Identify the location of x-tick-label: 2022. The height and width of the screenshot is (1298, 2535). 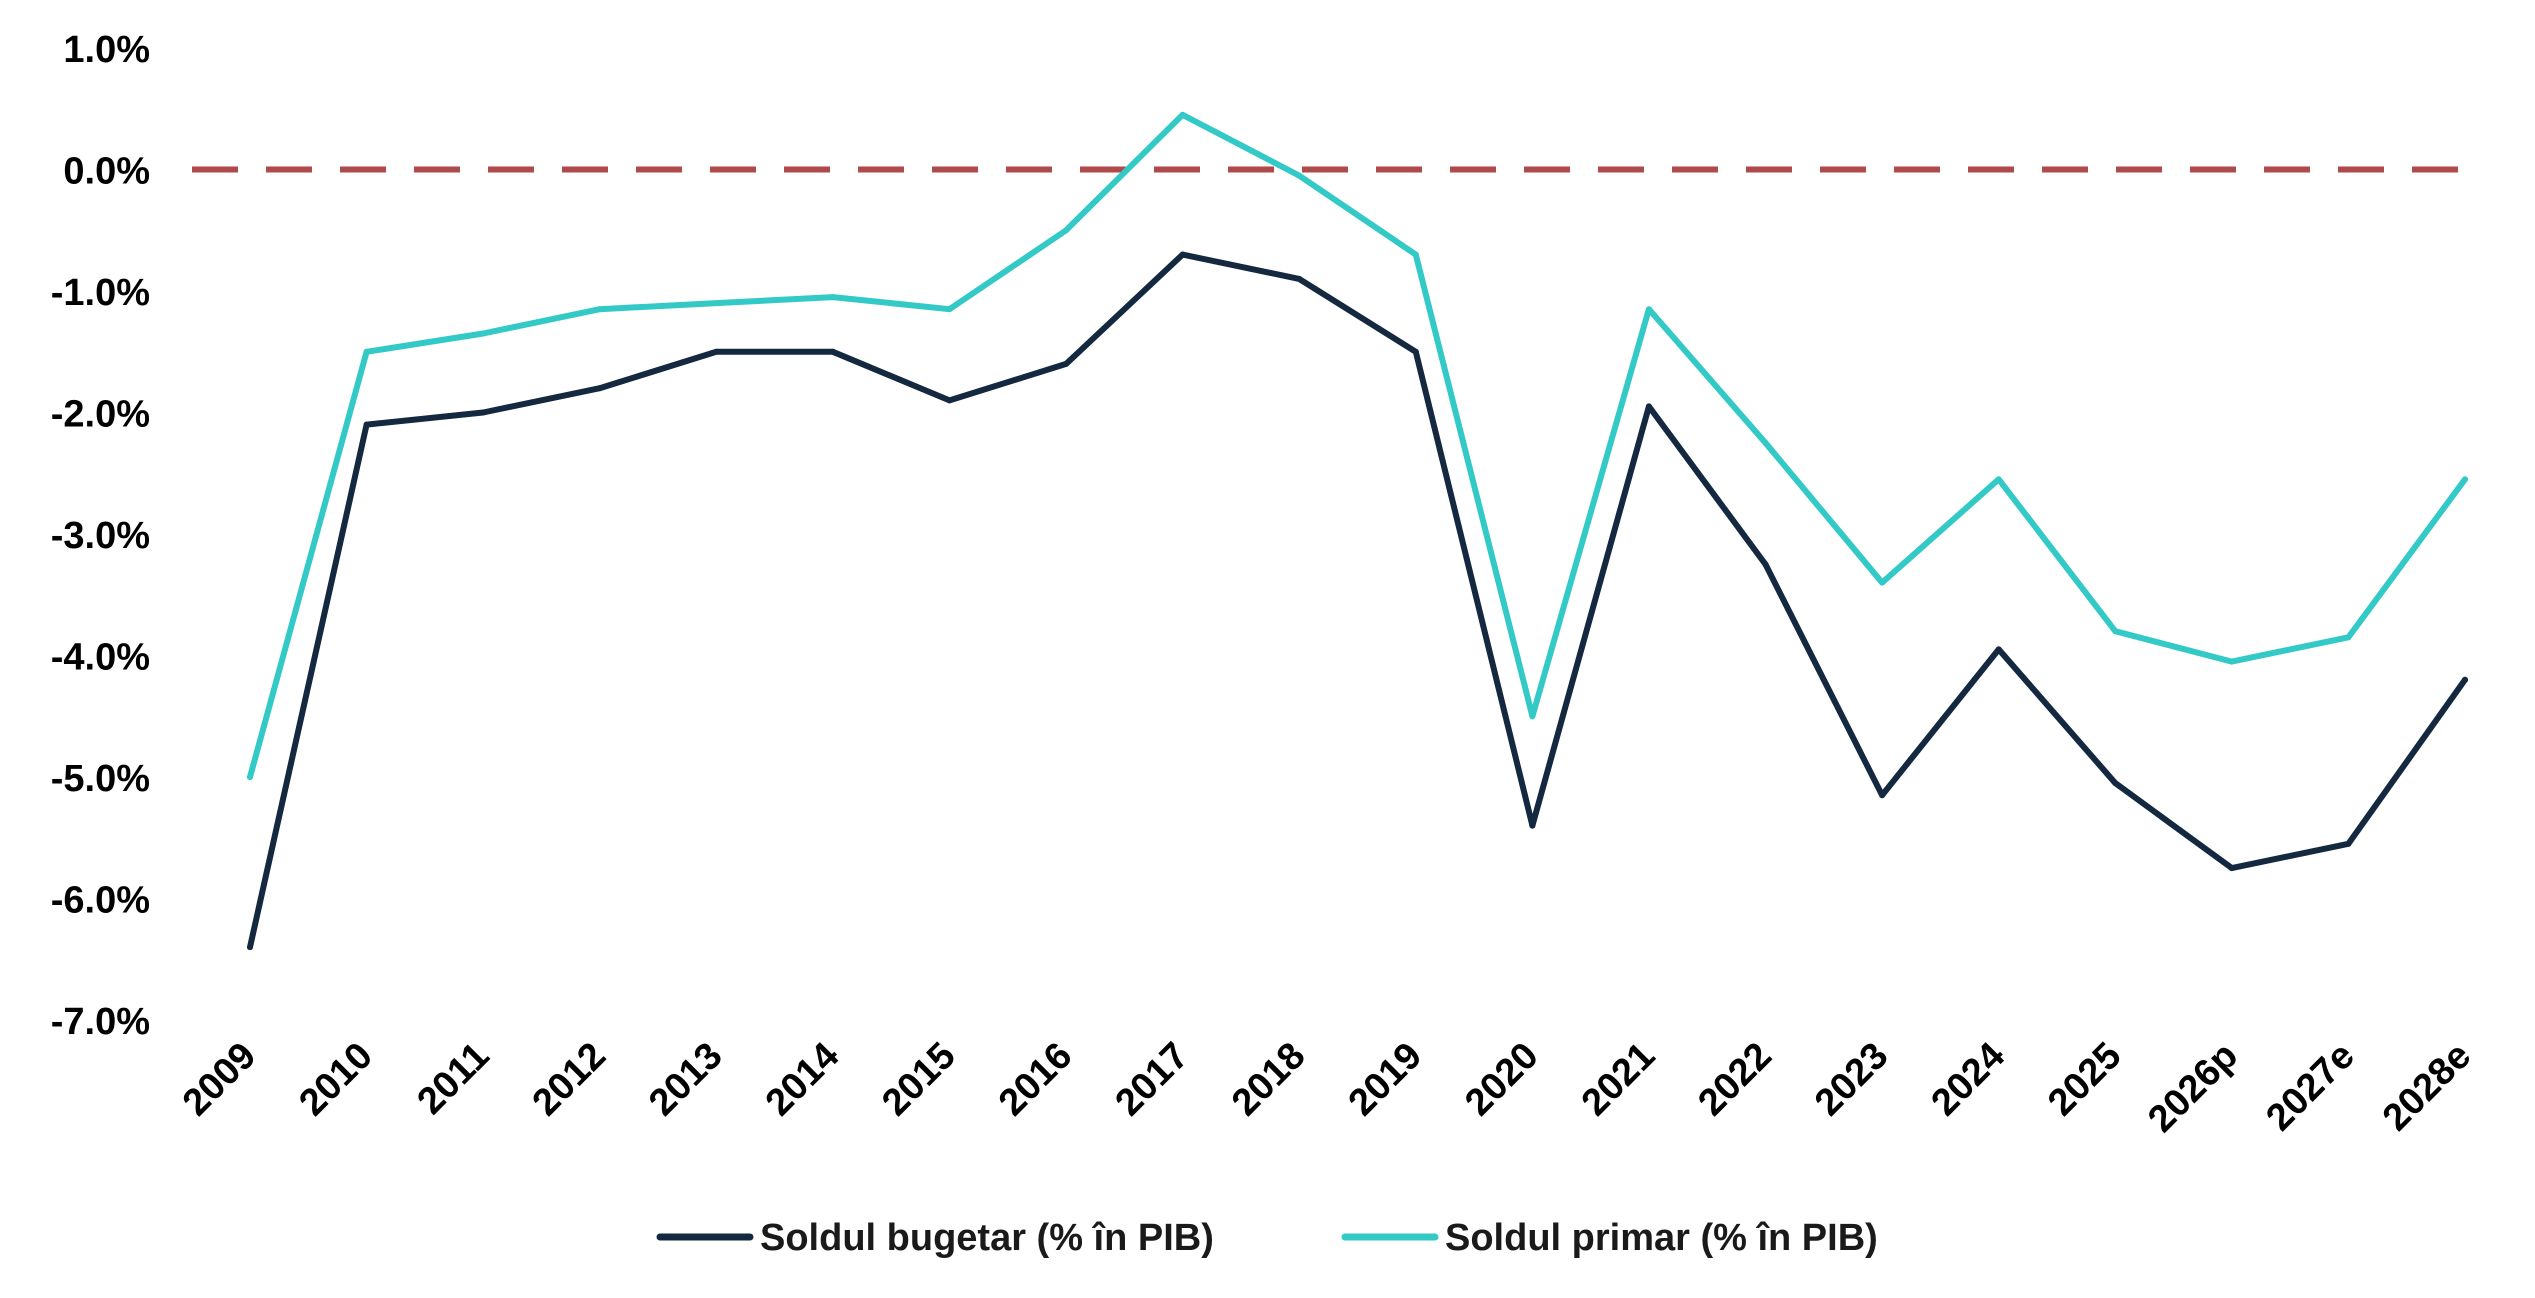
(1734, 1079).